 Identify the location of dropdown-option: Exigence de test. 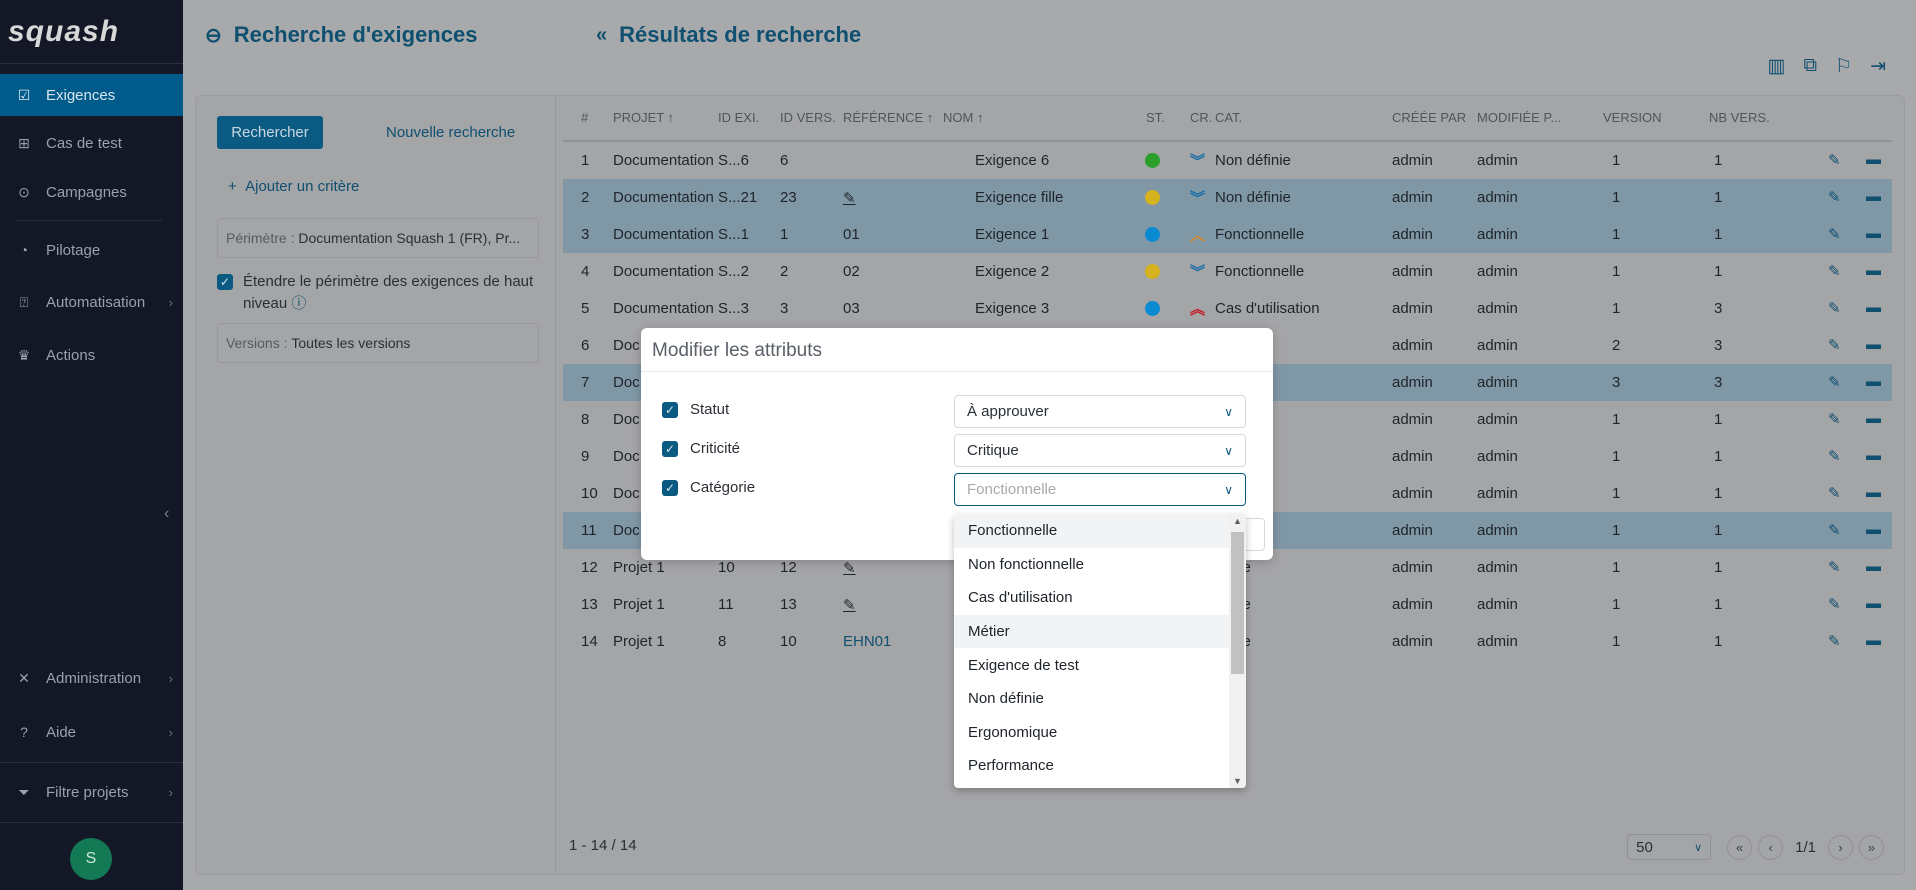
(1023, 665).